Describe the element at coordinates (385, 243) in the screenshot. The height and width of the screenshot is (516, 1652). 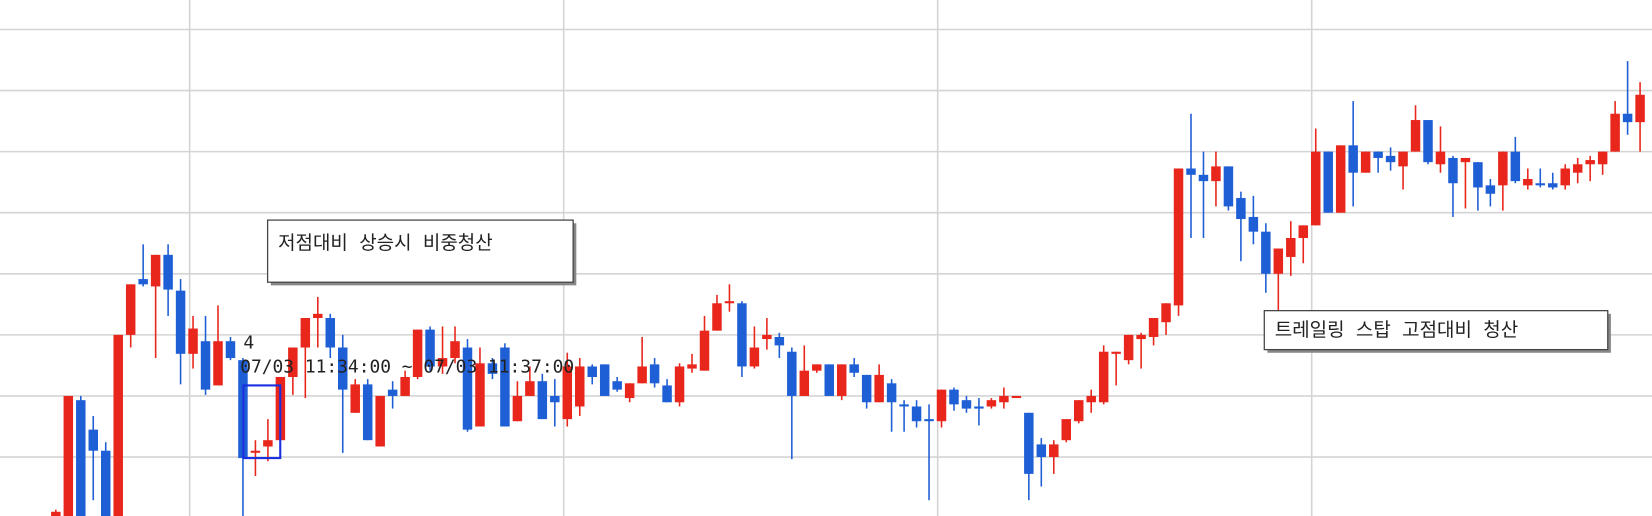
I see `annotation-text: 저점대비 상승시 비중청산` at that location.